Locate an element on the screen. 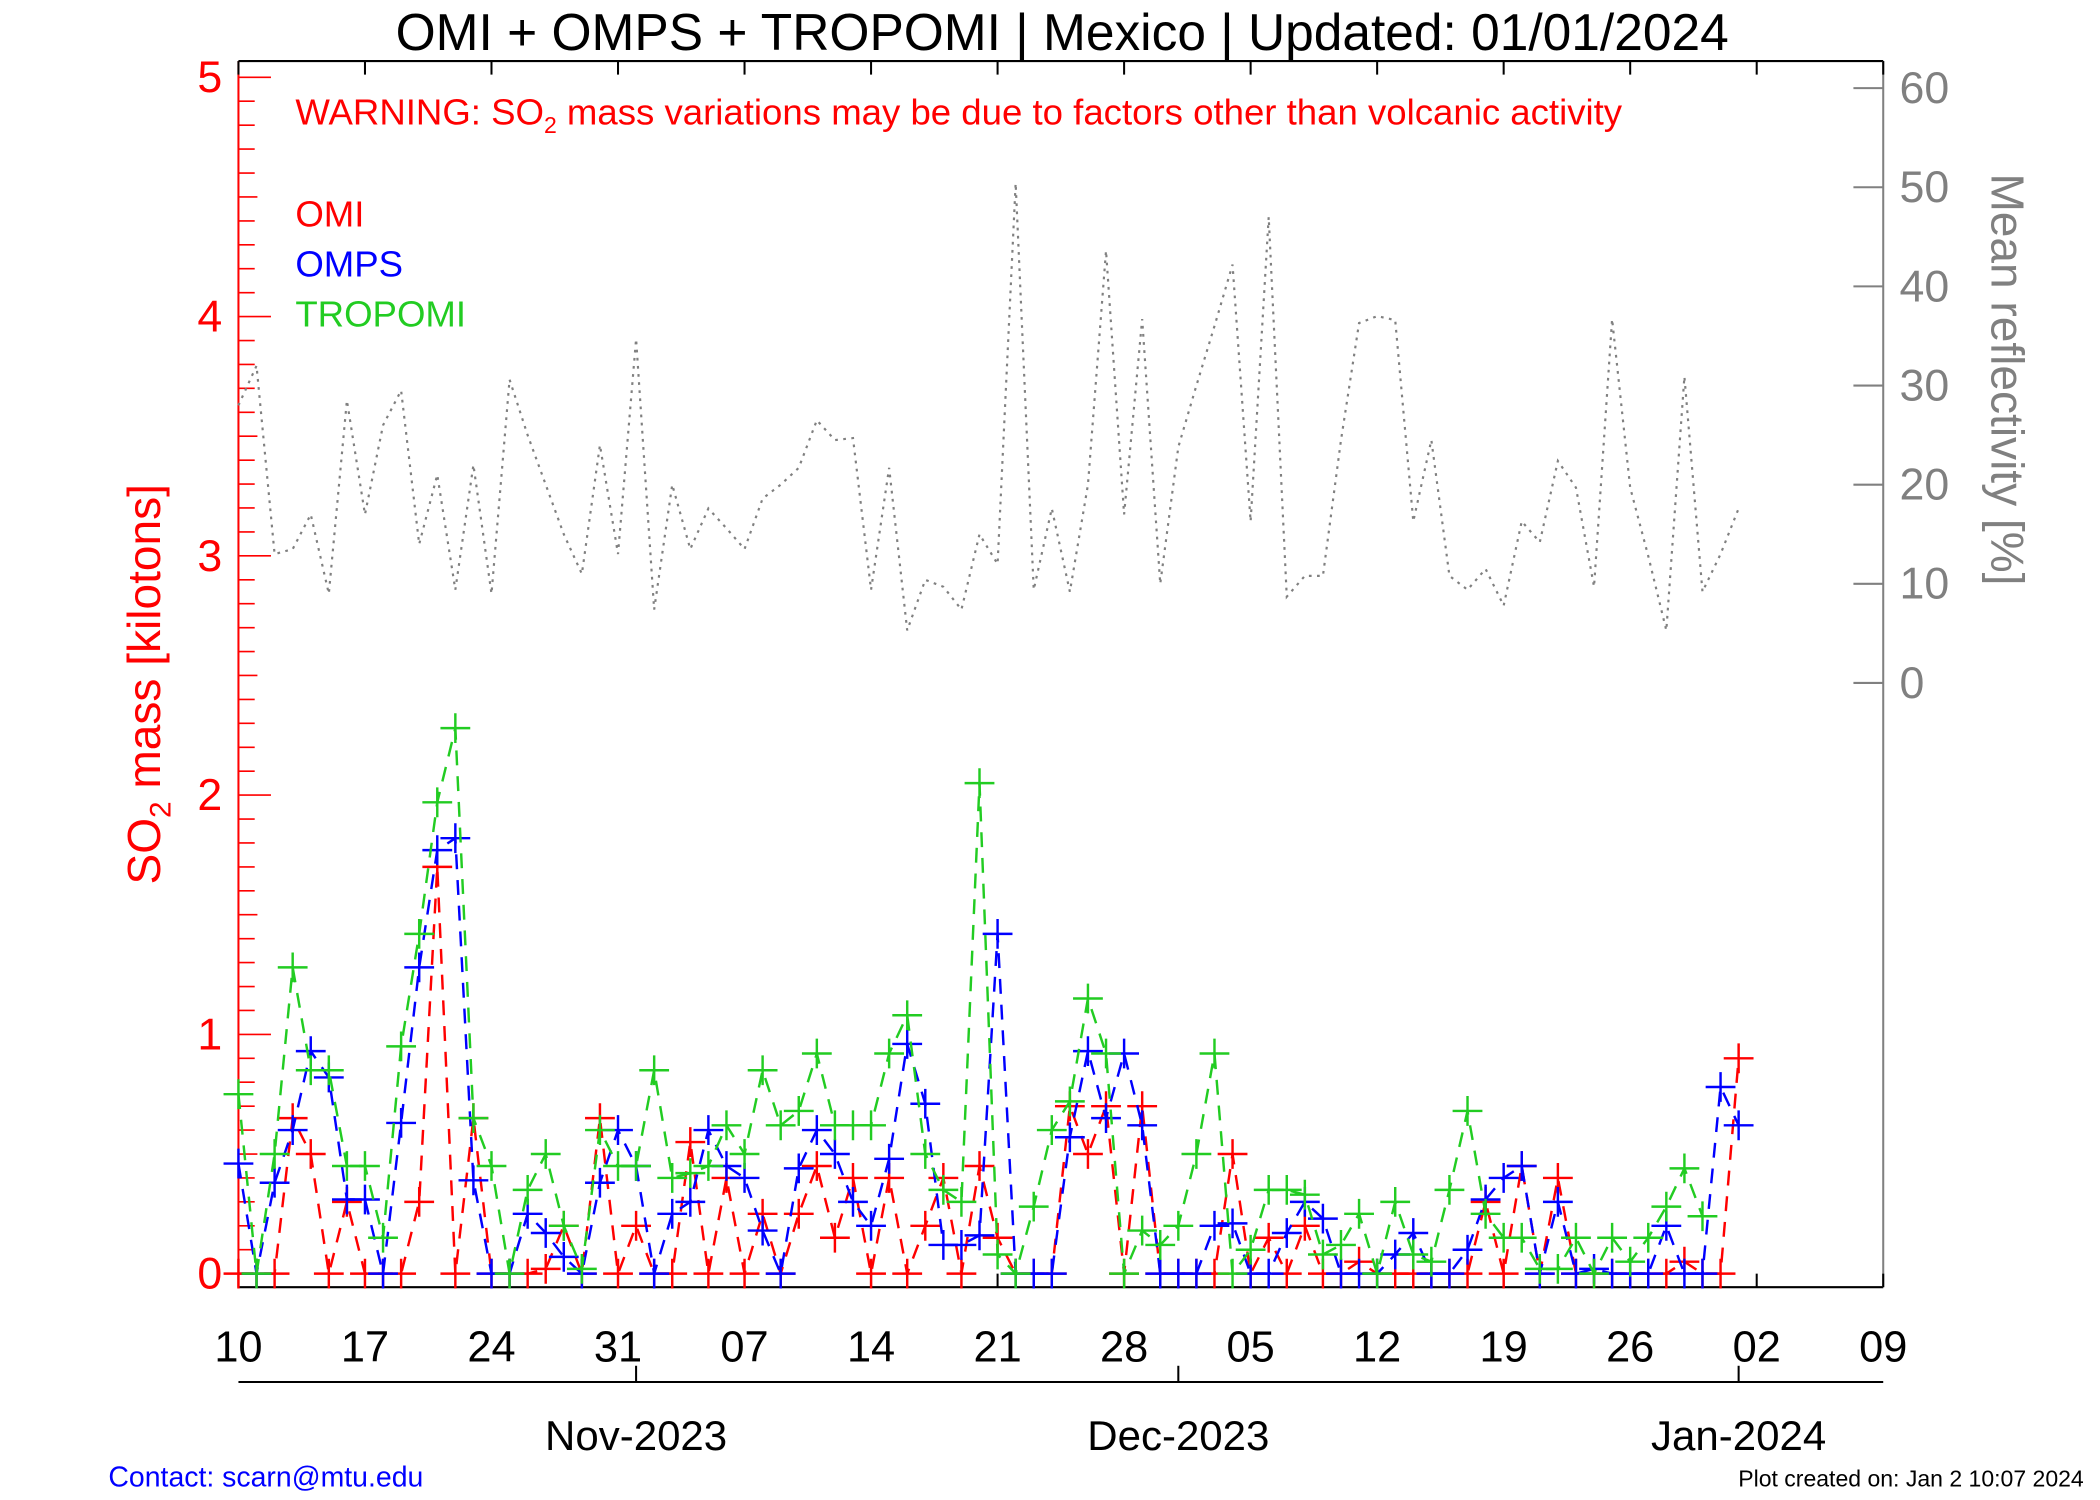 This screenshot has width=2100, height=1500. x-tick-label: 19 is located at coordinates (1504, 1348).